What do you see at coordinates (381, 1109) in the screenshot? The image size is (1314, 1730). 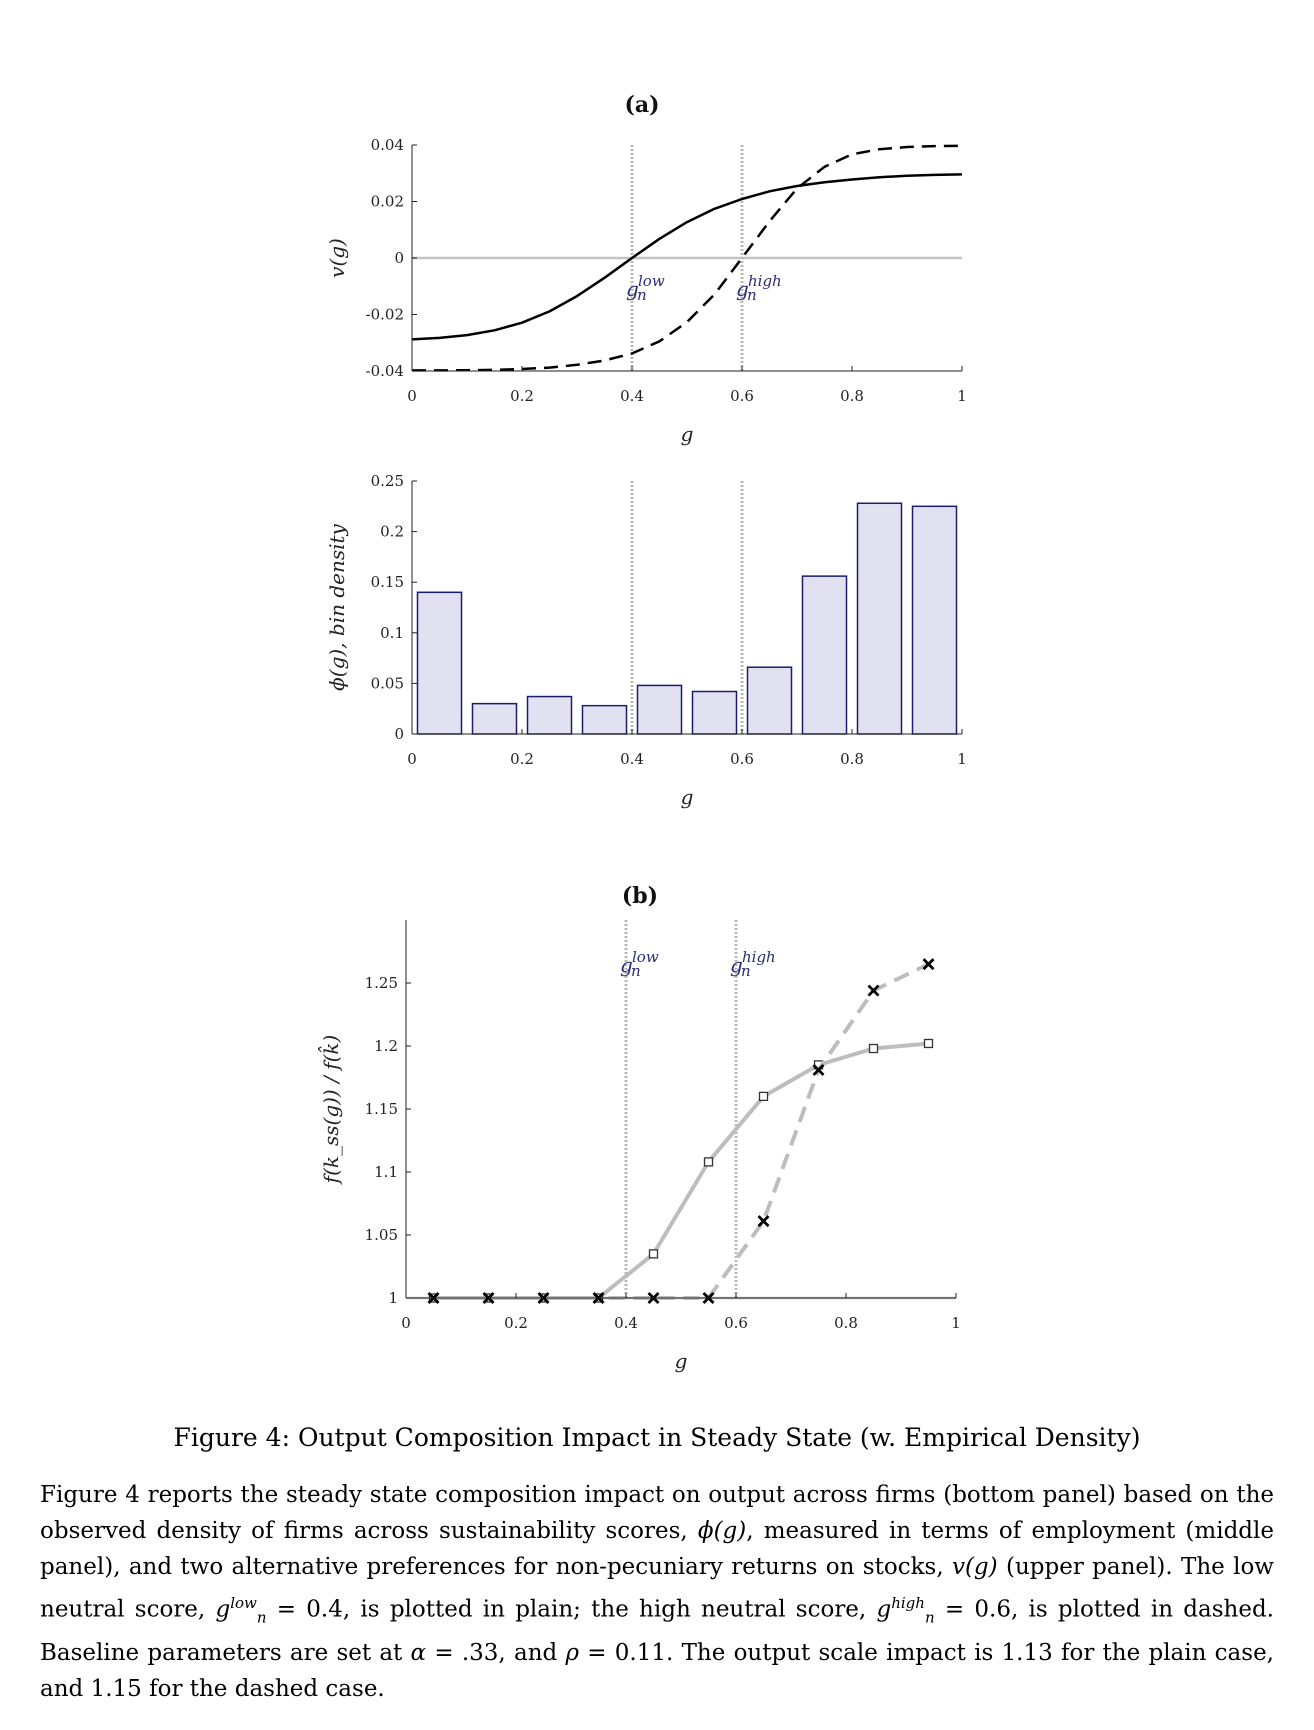 I see `y-tick-label: 1.15` at bounding box center [381, 1109].